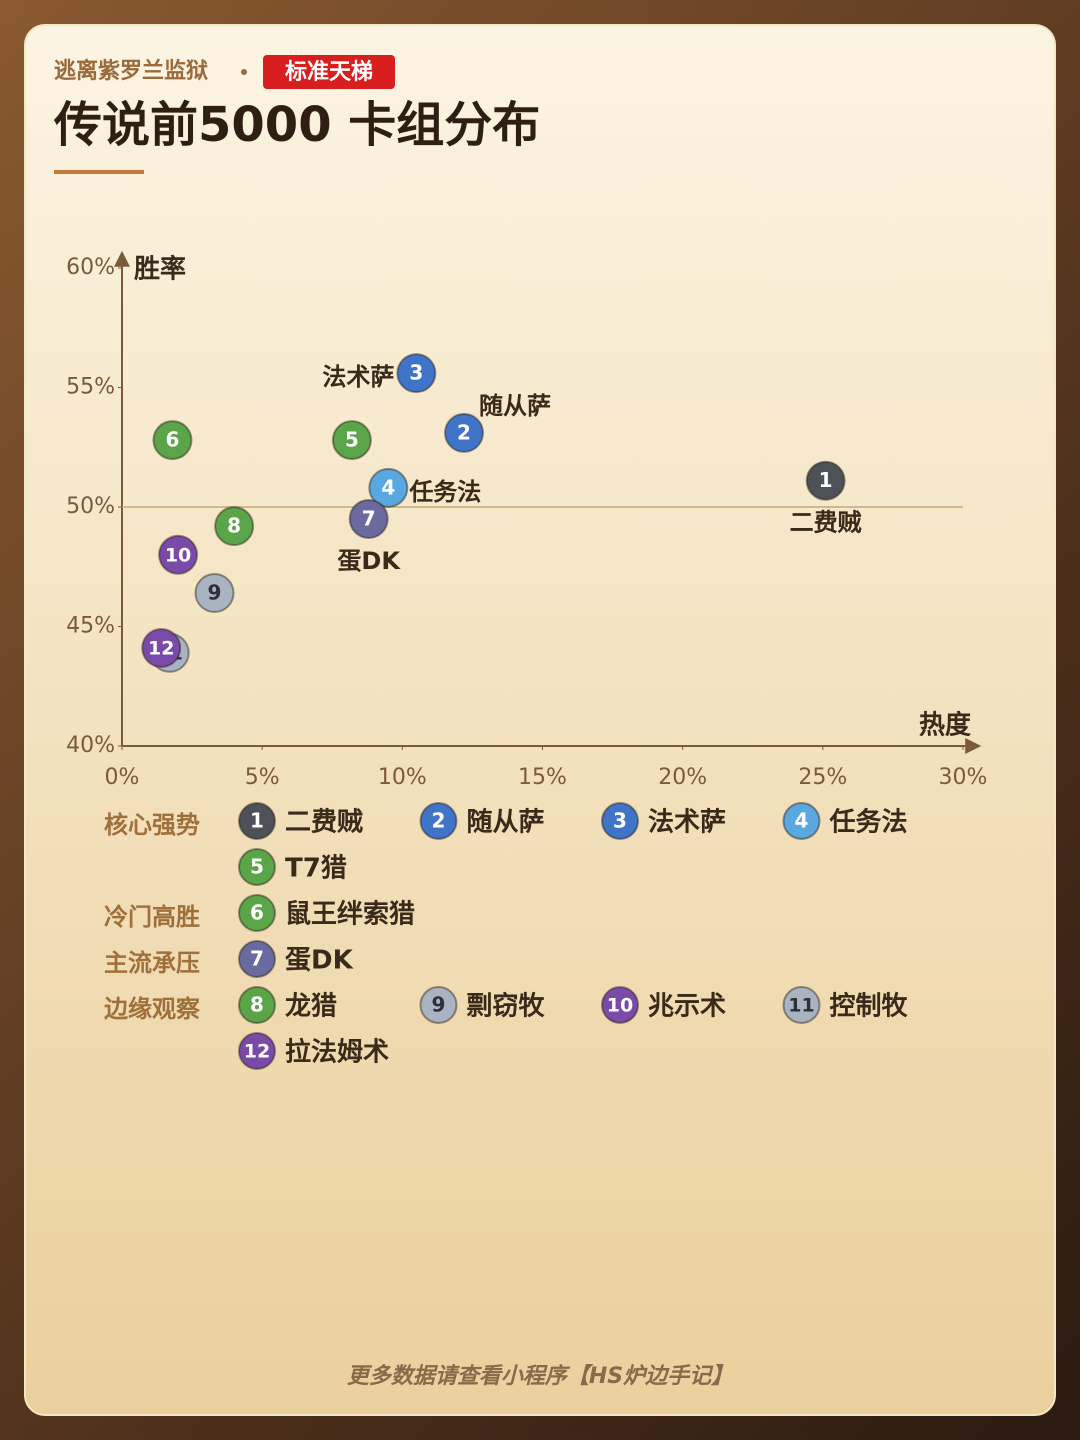 The width and height of the screenshot is (1080, 1440). I want to click on legend-label: 控制牧, so click(869, 1007).